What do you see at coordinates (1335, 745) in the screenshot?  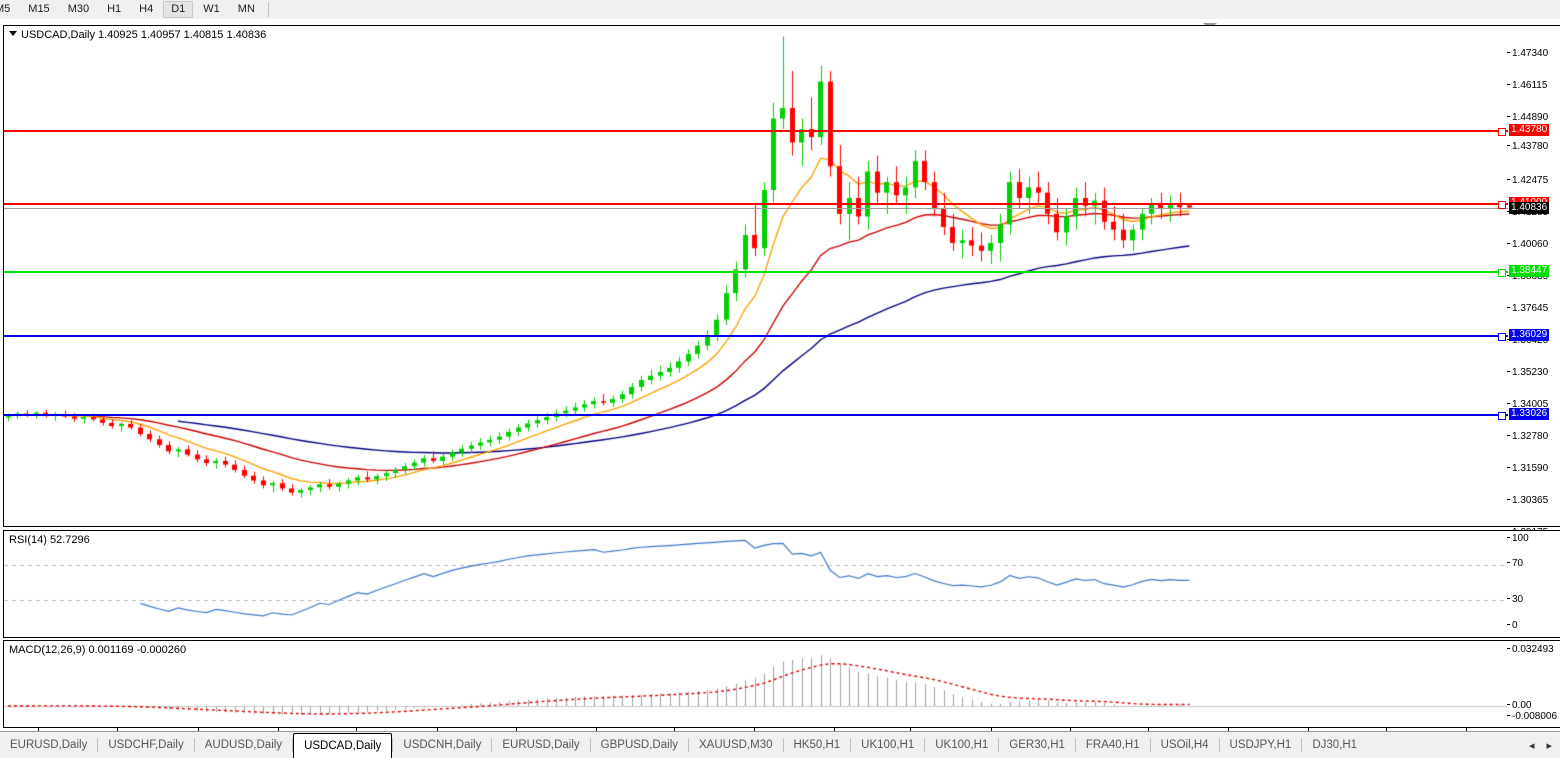 I see `chart-tab-dj30-h1: DJ30,H1` at bounding box center [1335, 745].